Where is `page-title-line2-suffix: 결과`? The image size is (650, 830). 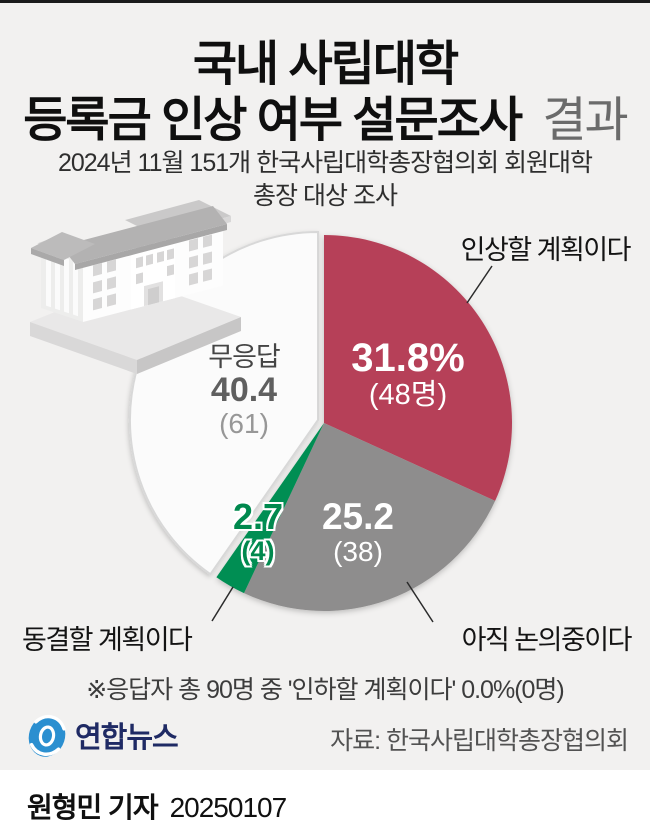 page-title-line2-suffix: 결과 is located at coordinates (585, 120).